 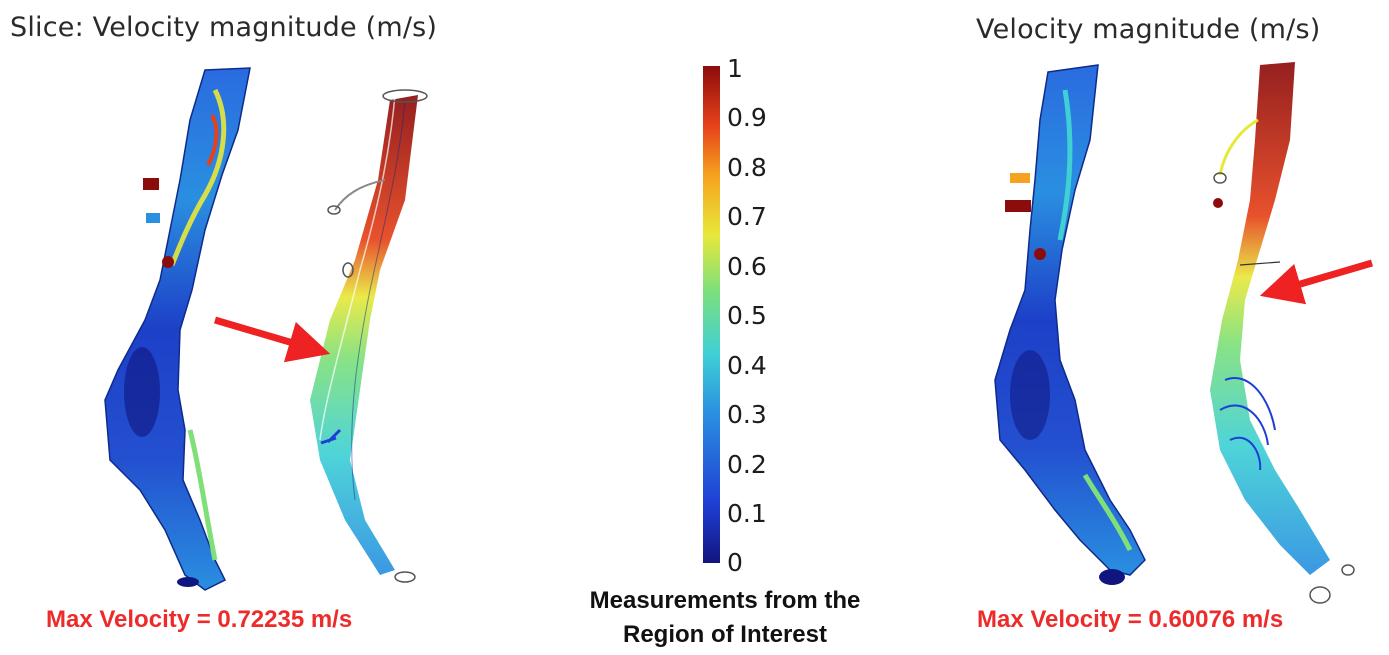 What do you see at coordinates (724, 634) in the screenshot?
I see `caption-line-2: Region of Interest` at bounding box center [724, 634].